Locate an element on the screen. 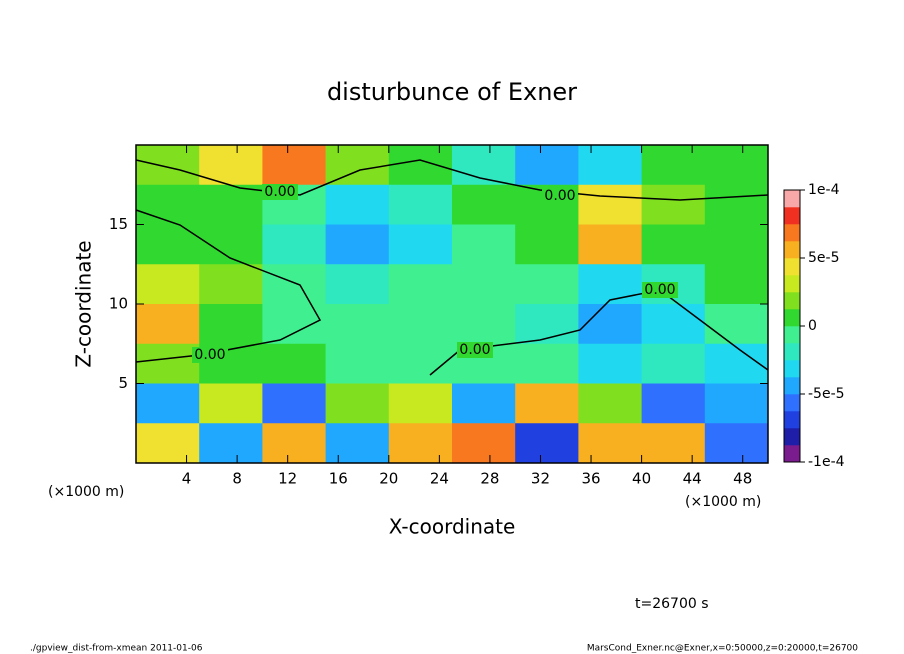 The height and width of the screenshot is (654, 904). colorbar-tick-label: -1e-4 is located at coordinates (826, 462).